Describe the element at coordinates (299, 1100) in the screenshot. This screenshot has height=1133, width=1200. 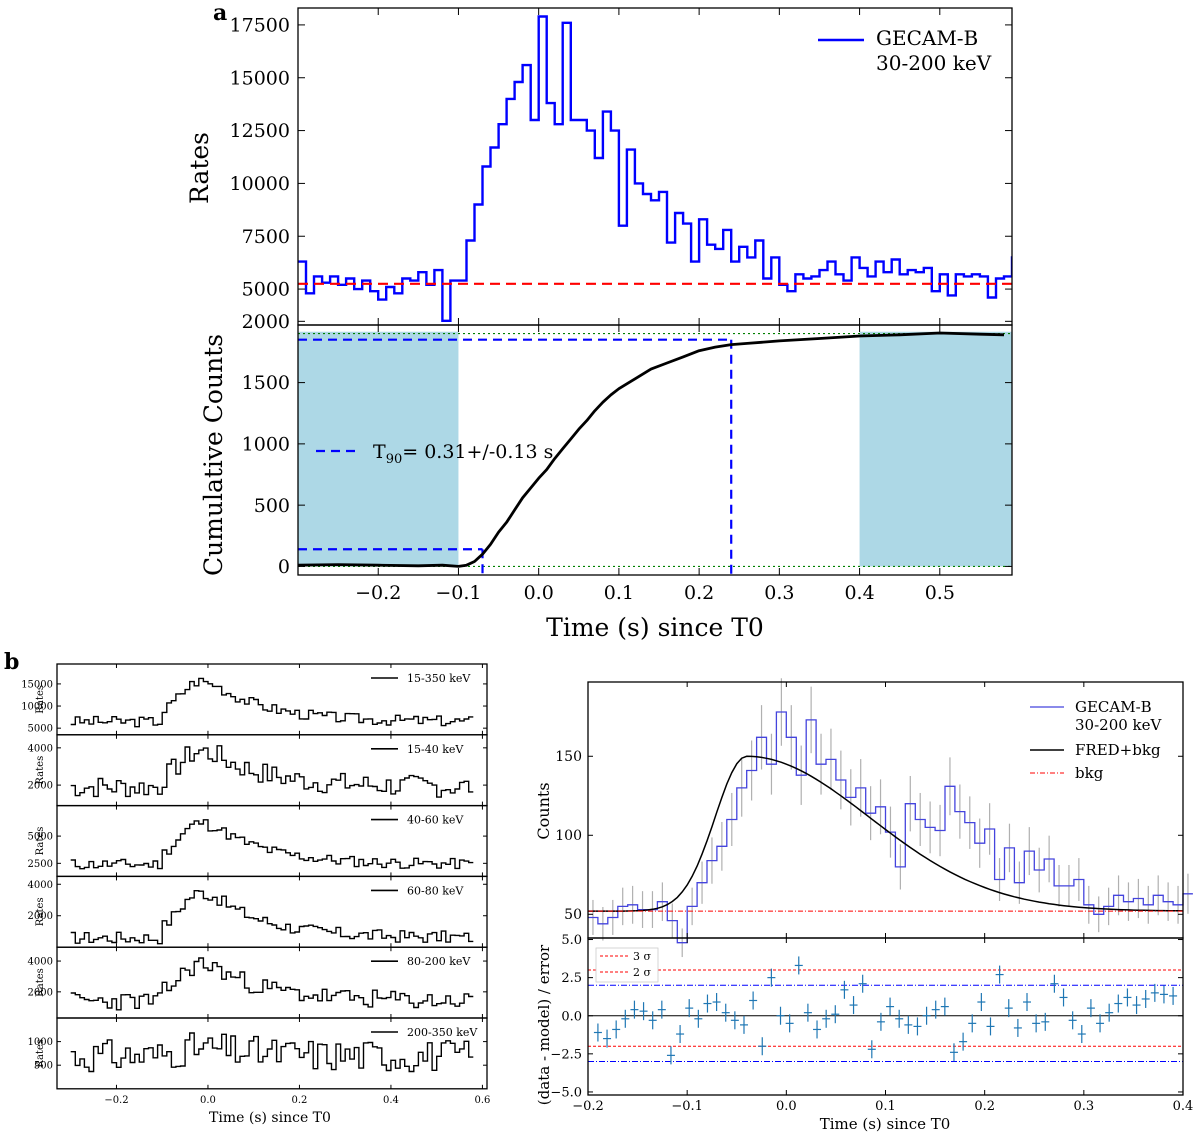
I see `b-xtick-label: 0.2` at that location.